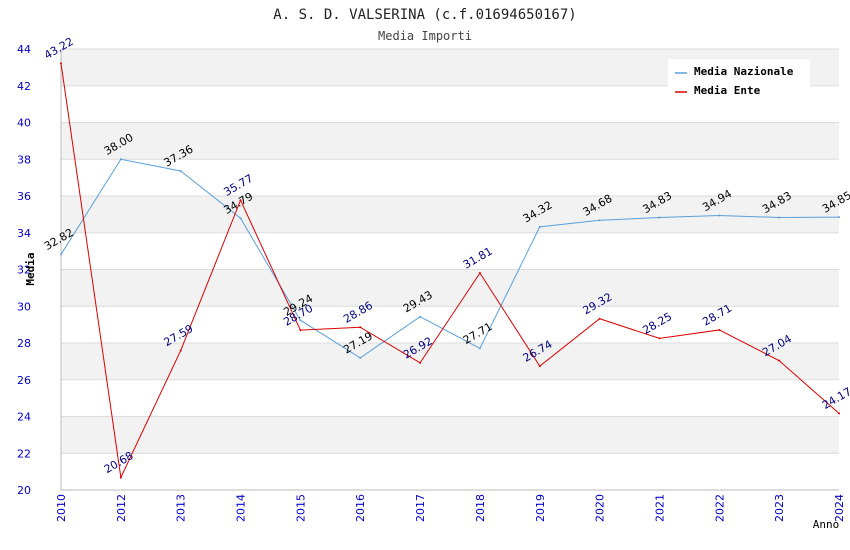 The height and width of the screenshot is (550, 850). What do you see at coordinates (24, 233) in the screenshot?
I see `y-tick-label: 34` at bounding box center [24, 233].